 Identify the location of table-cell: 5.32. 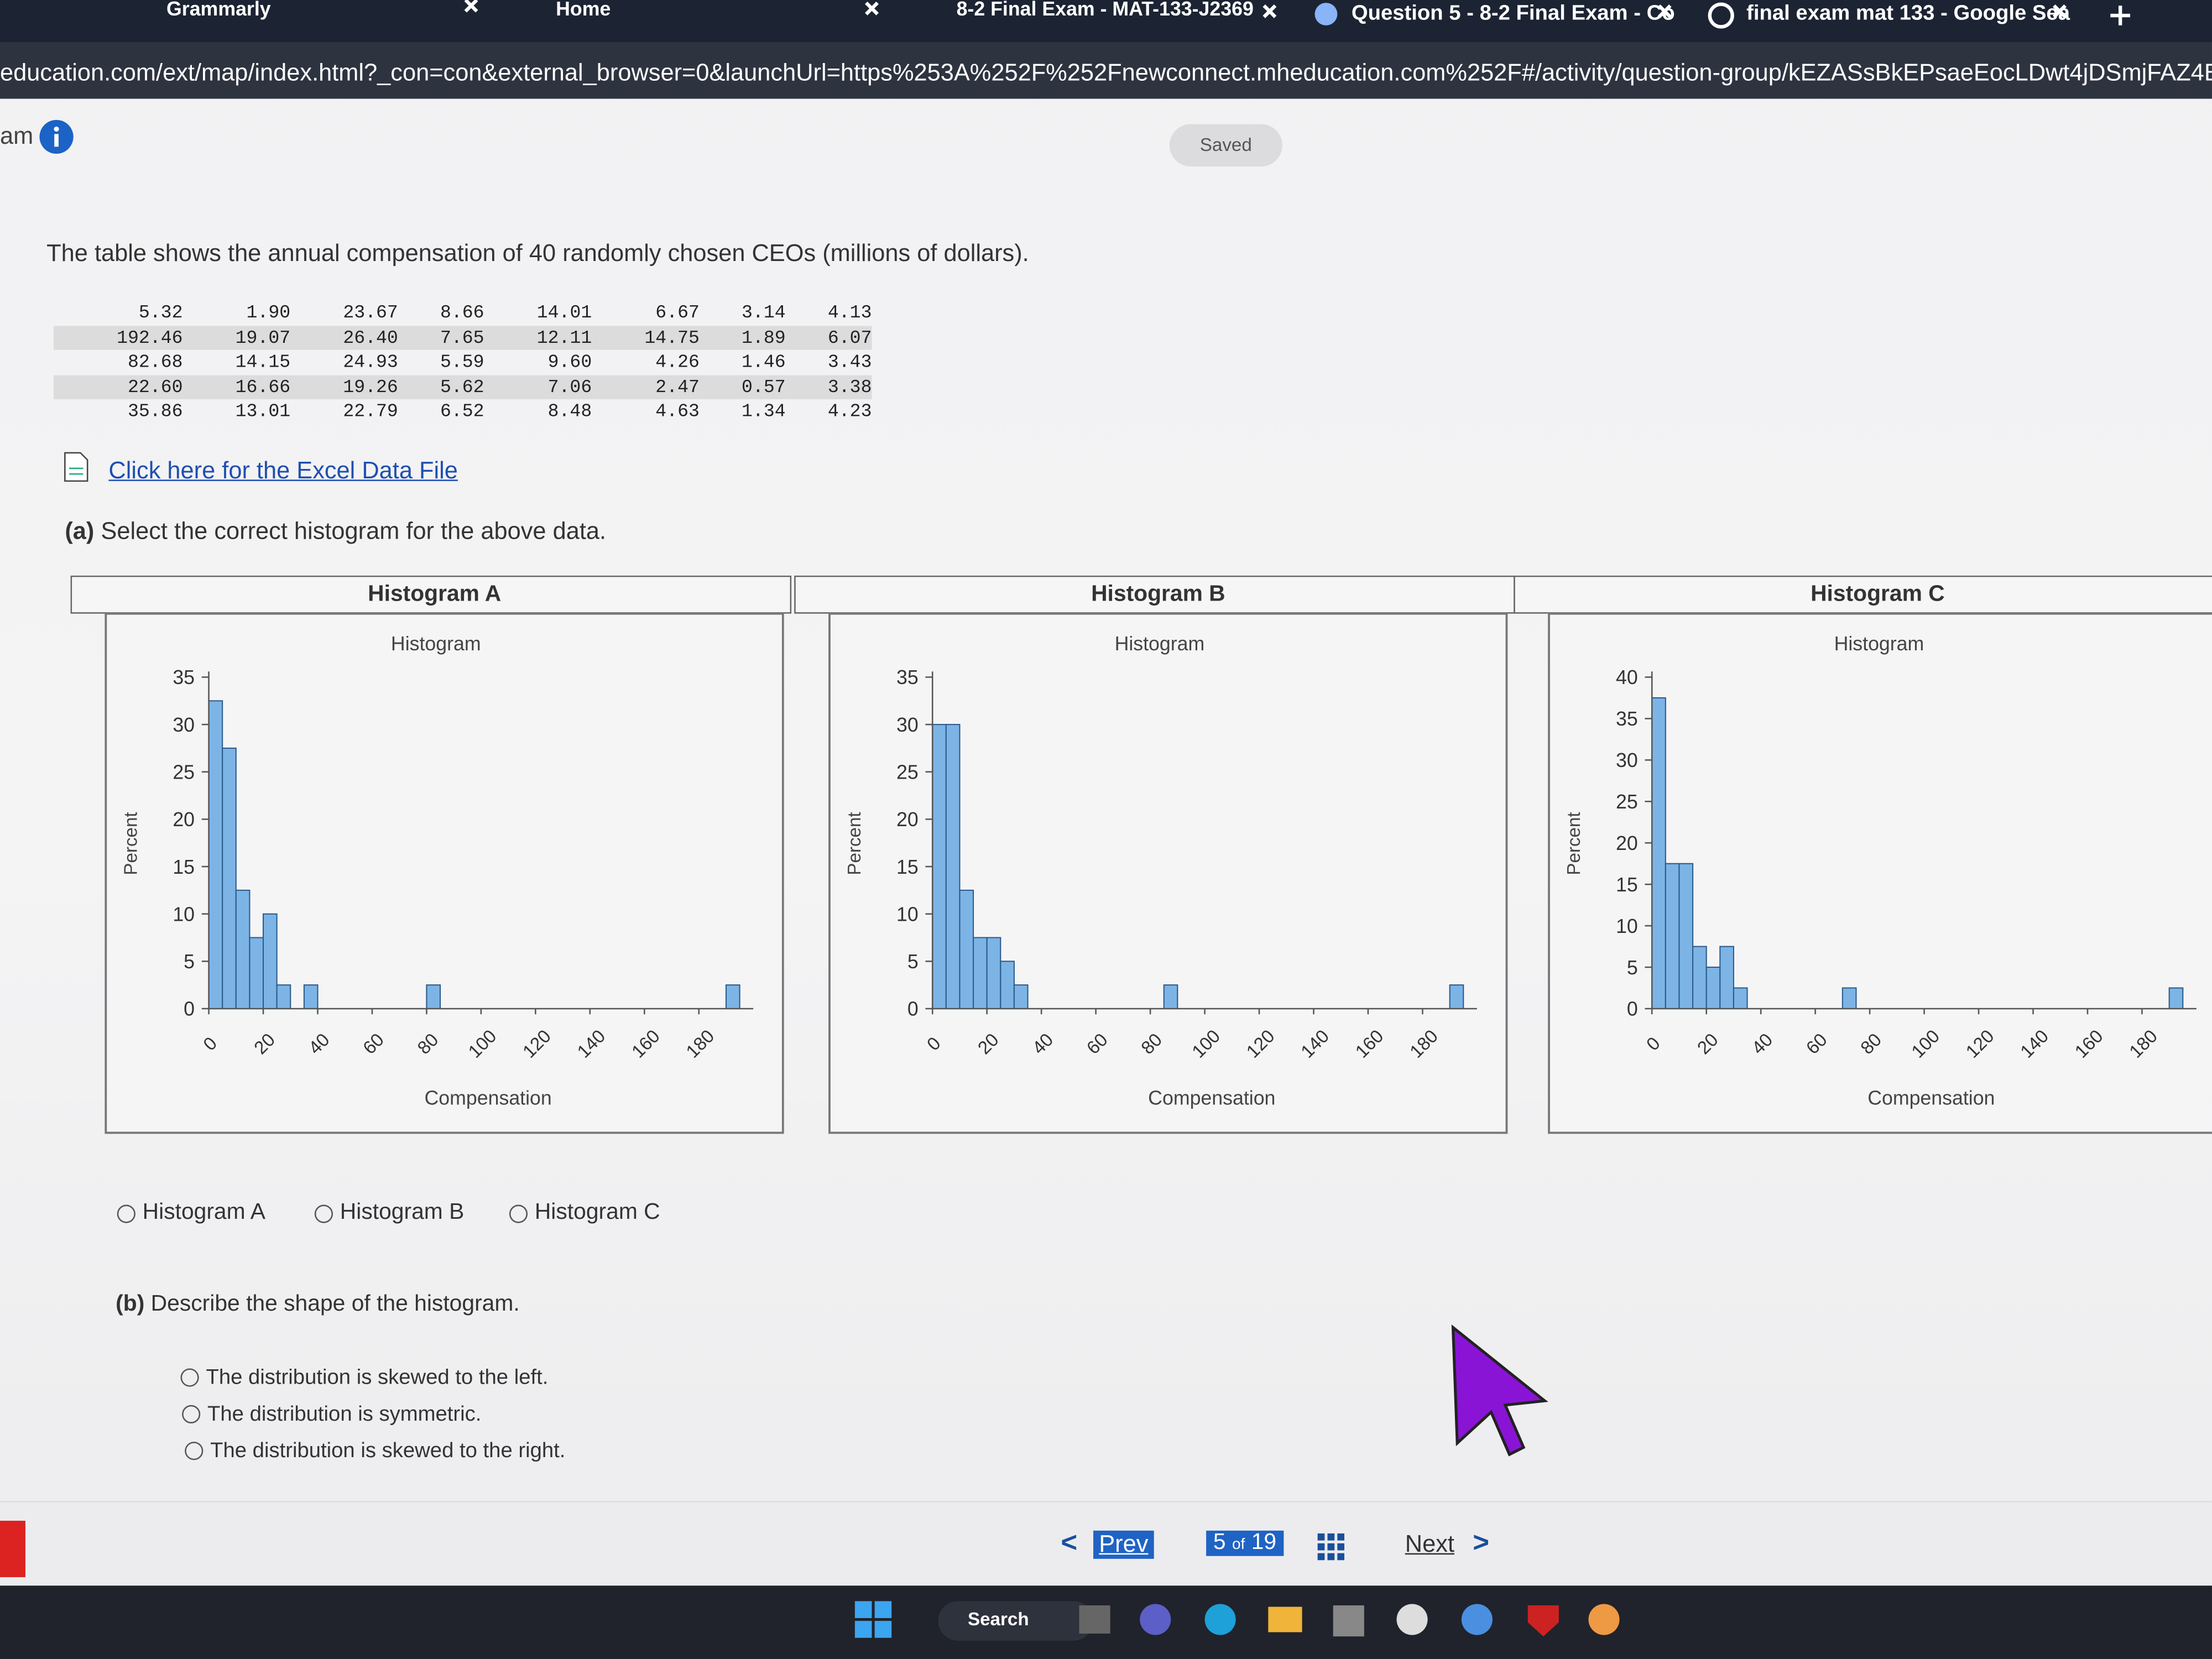
(161, 313).